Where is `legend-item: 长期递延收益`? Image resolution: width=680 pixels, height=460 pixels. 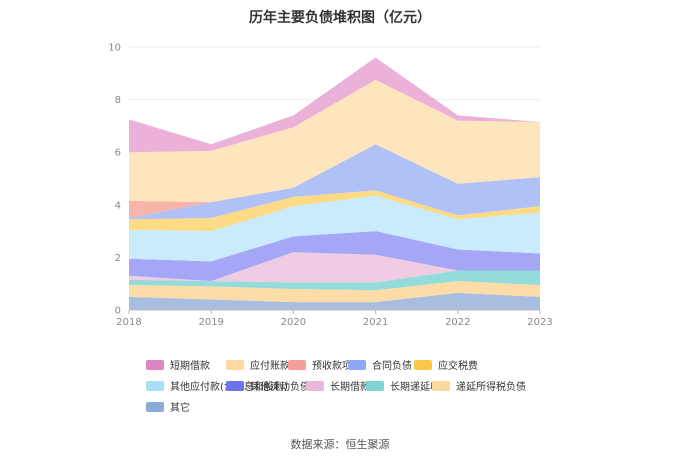 legend-item: 长期递延收益 is located at coordinates (408, 385).